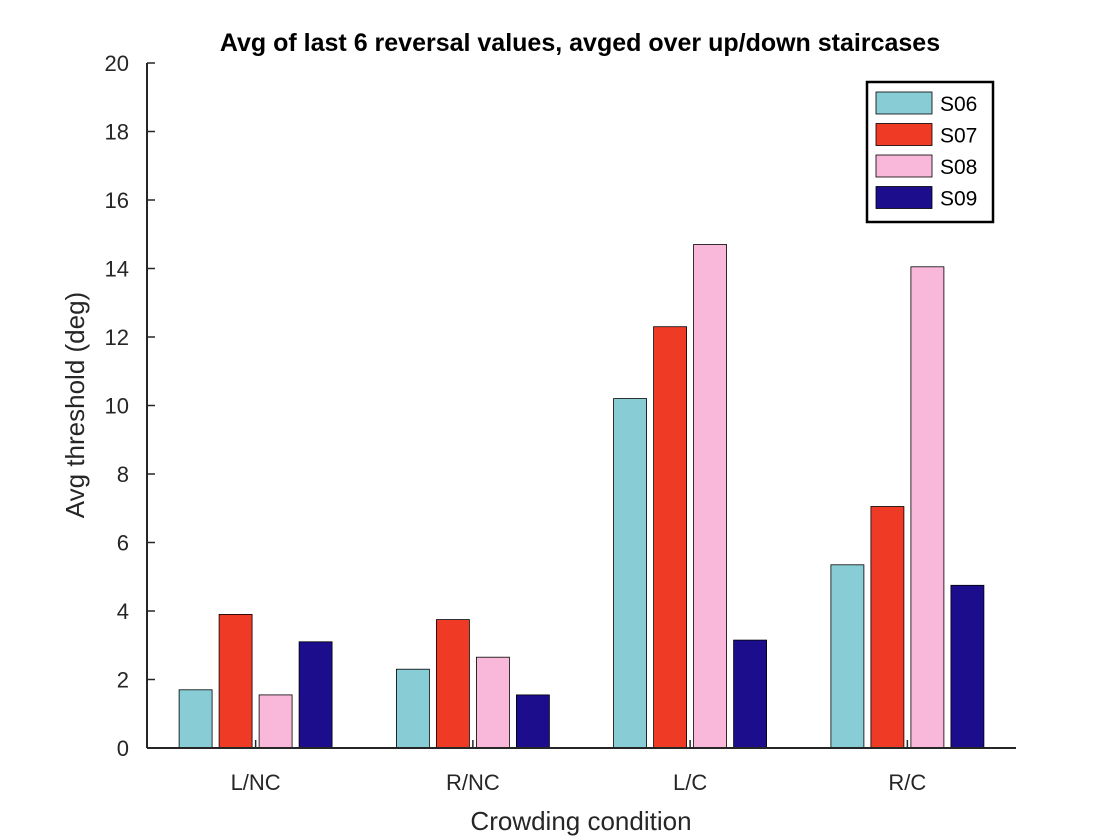  What do you see at coordinates (904, 103) in the screenshot?
I see `legend-swatch-s06` at bounding box center [904, 103].